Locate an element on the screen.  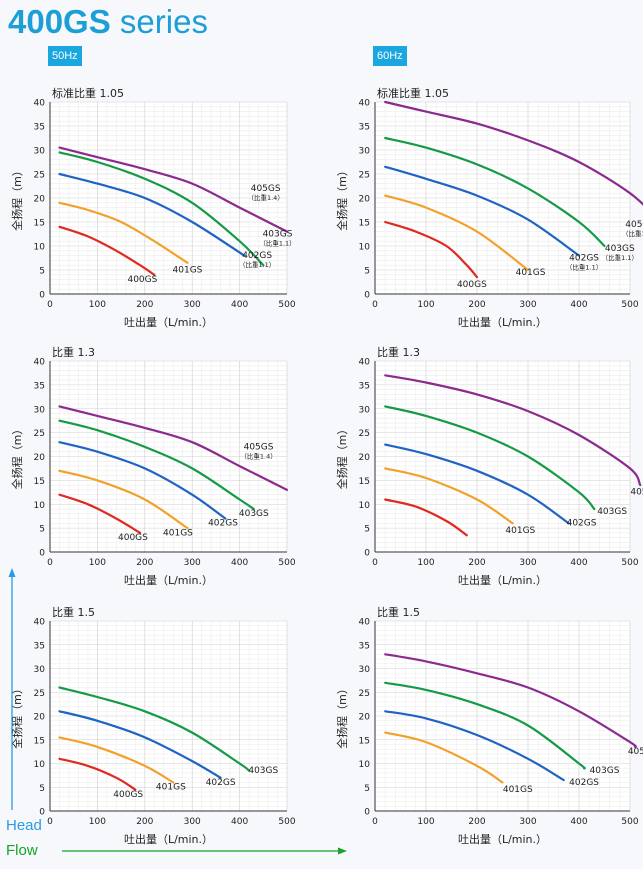
freq-badge-60hz: 60Hz is located at coordinates (390, 56).